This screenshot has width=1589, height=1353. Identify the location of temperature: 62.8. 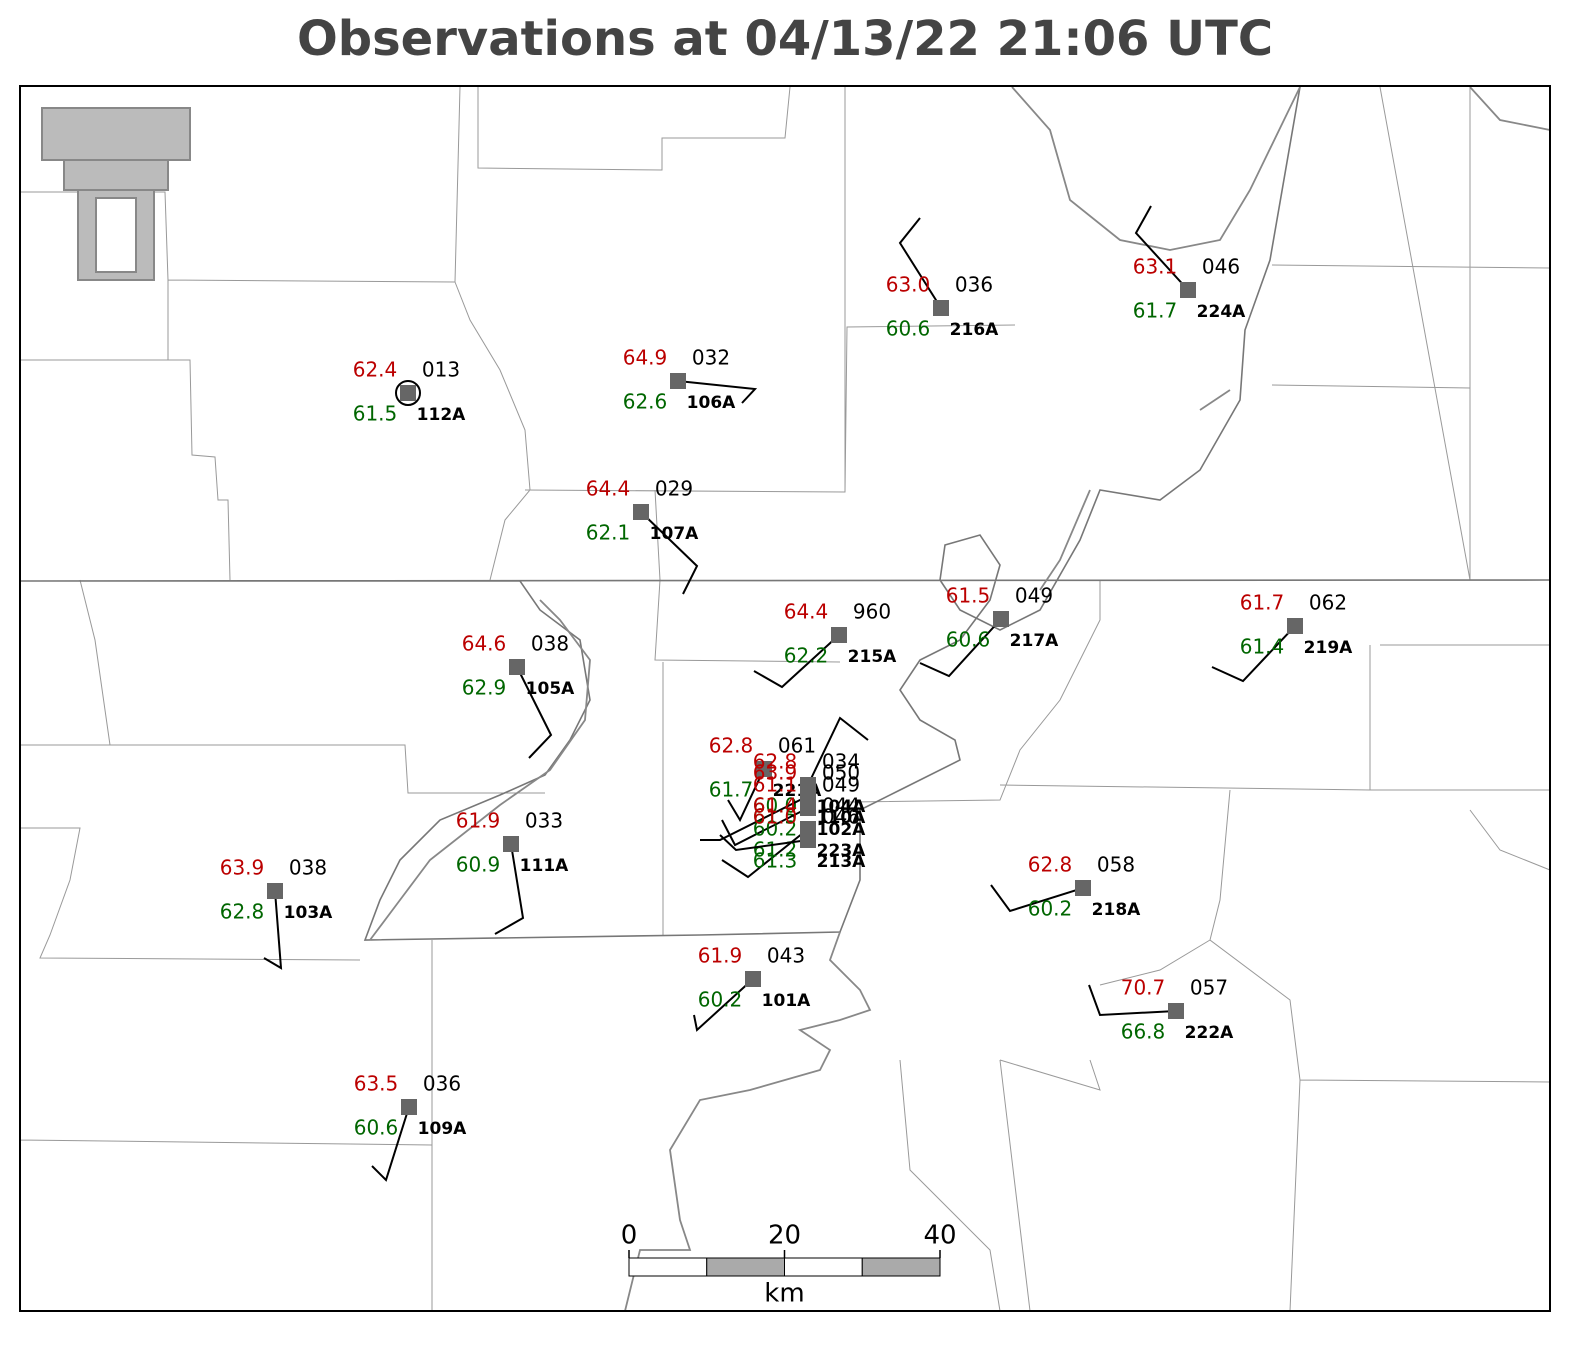
(731, 746).